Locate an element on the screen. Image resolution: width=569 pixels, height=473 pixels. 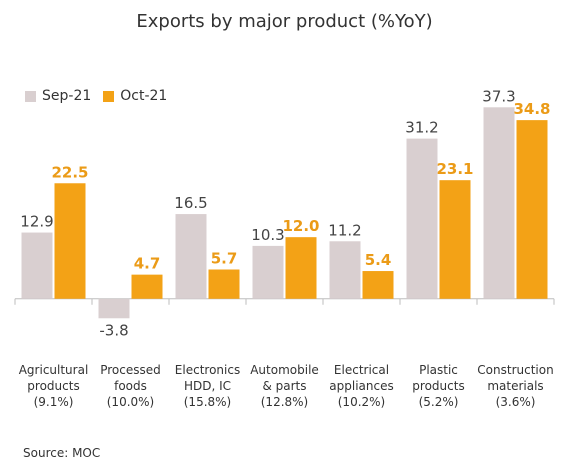
category-label-1-line-2: (10.0%) is located at coordinates (130, 402).